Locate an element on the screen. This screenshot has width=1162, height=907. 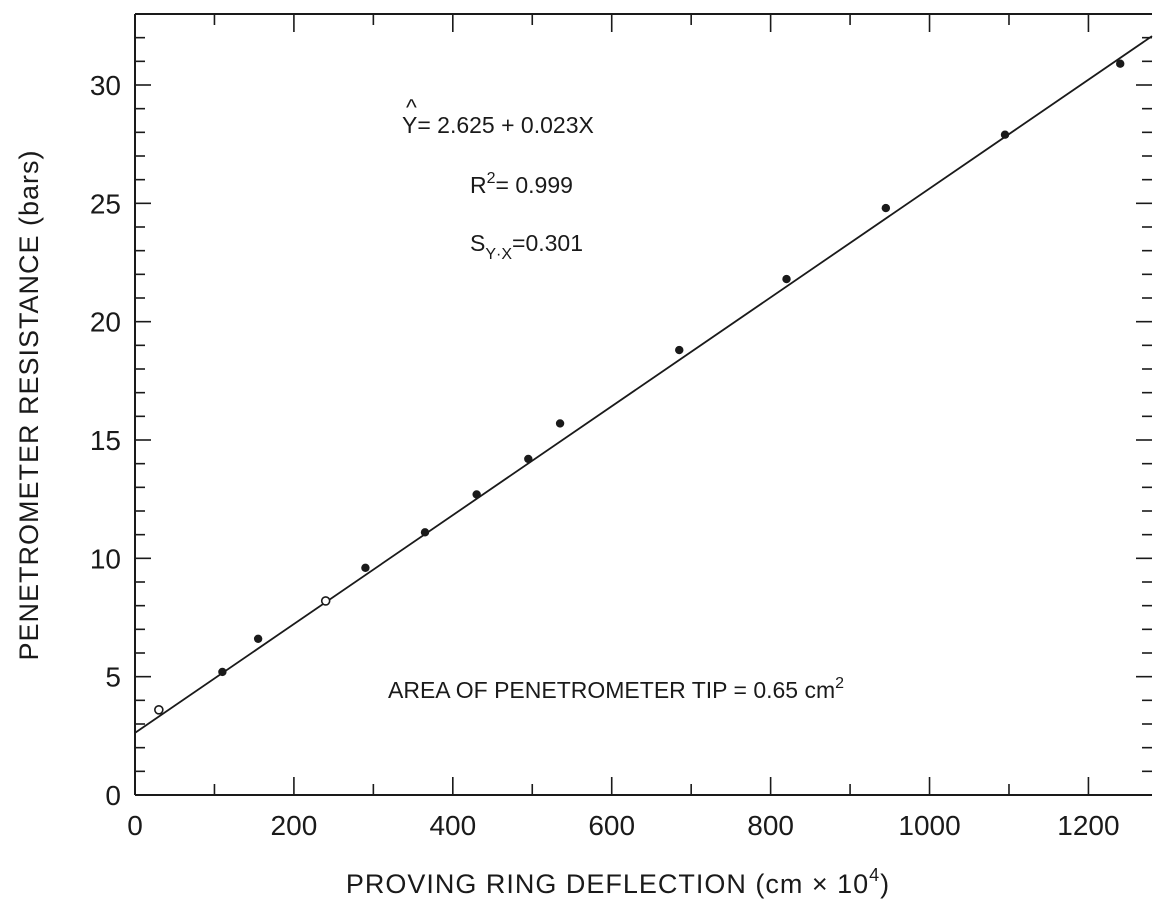
x-axis-title-close: ) is located at coordinates (885, 884).